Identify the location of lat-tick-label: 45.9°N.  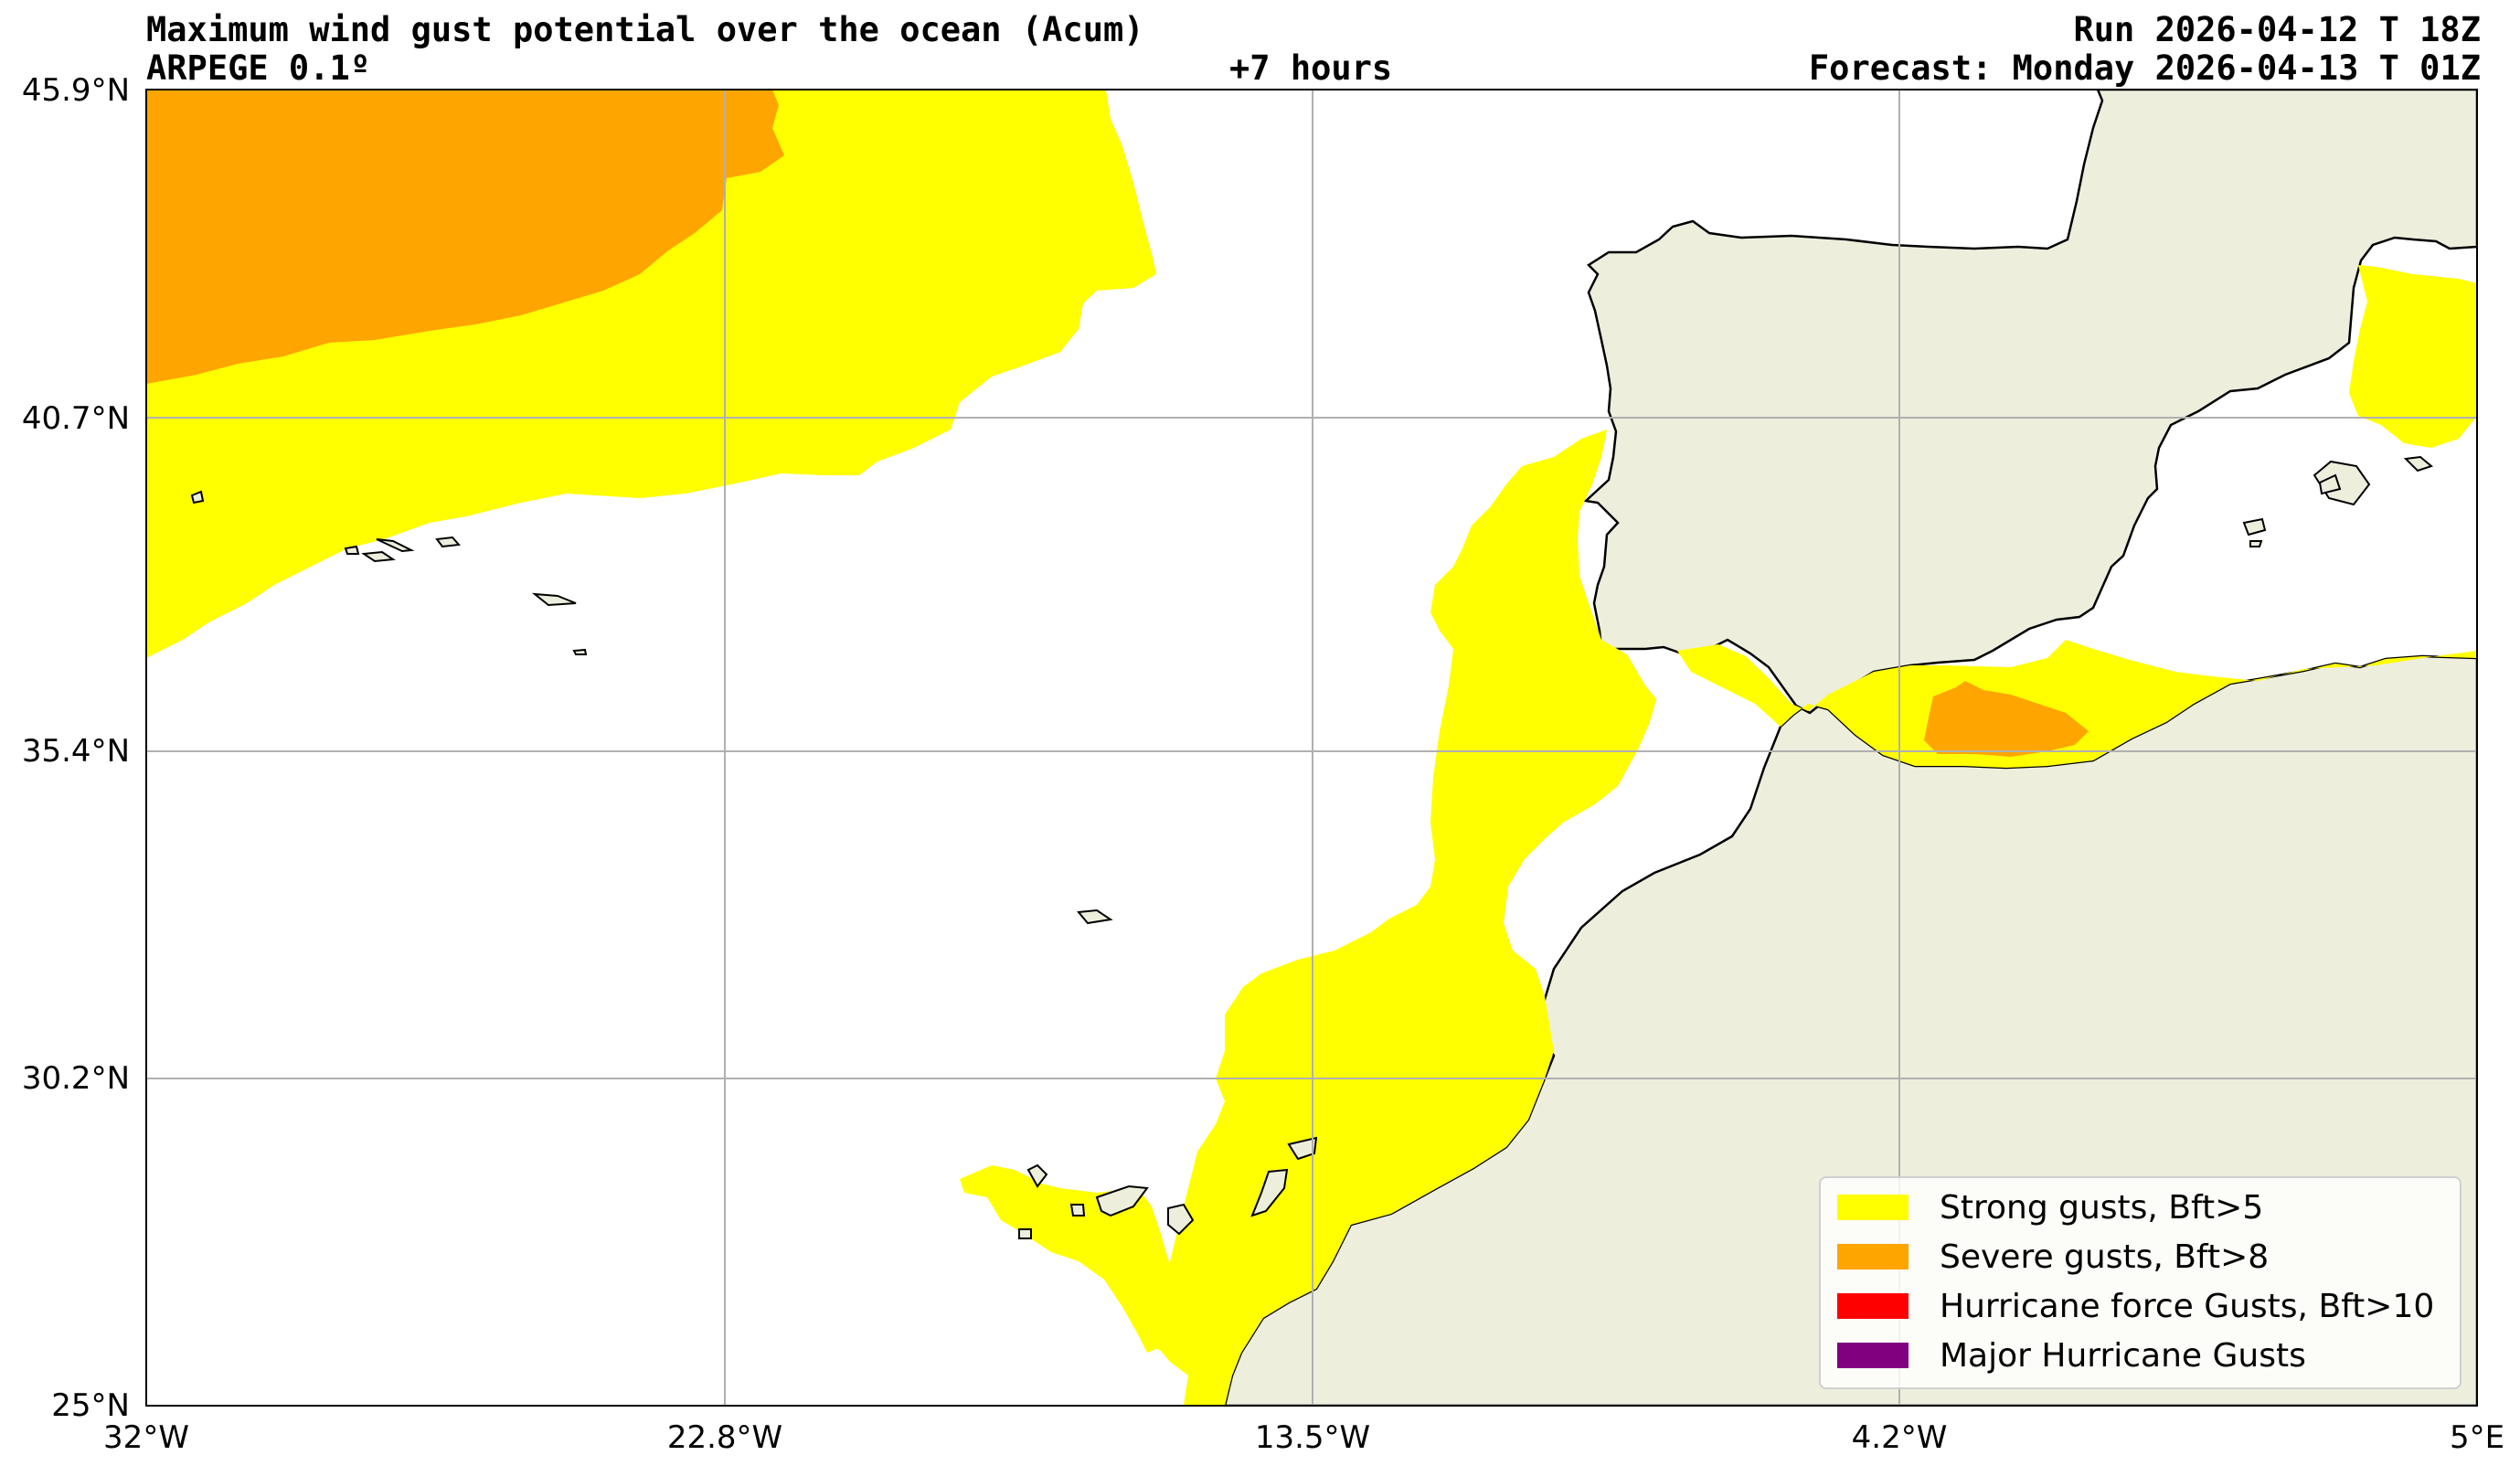
(76, 90).